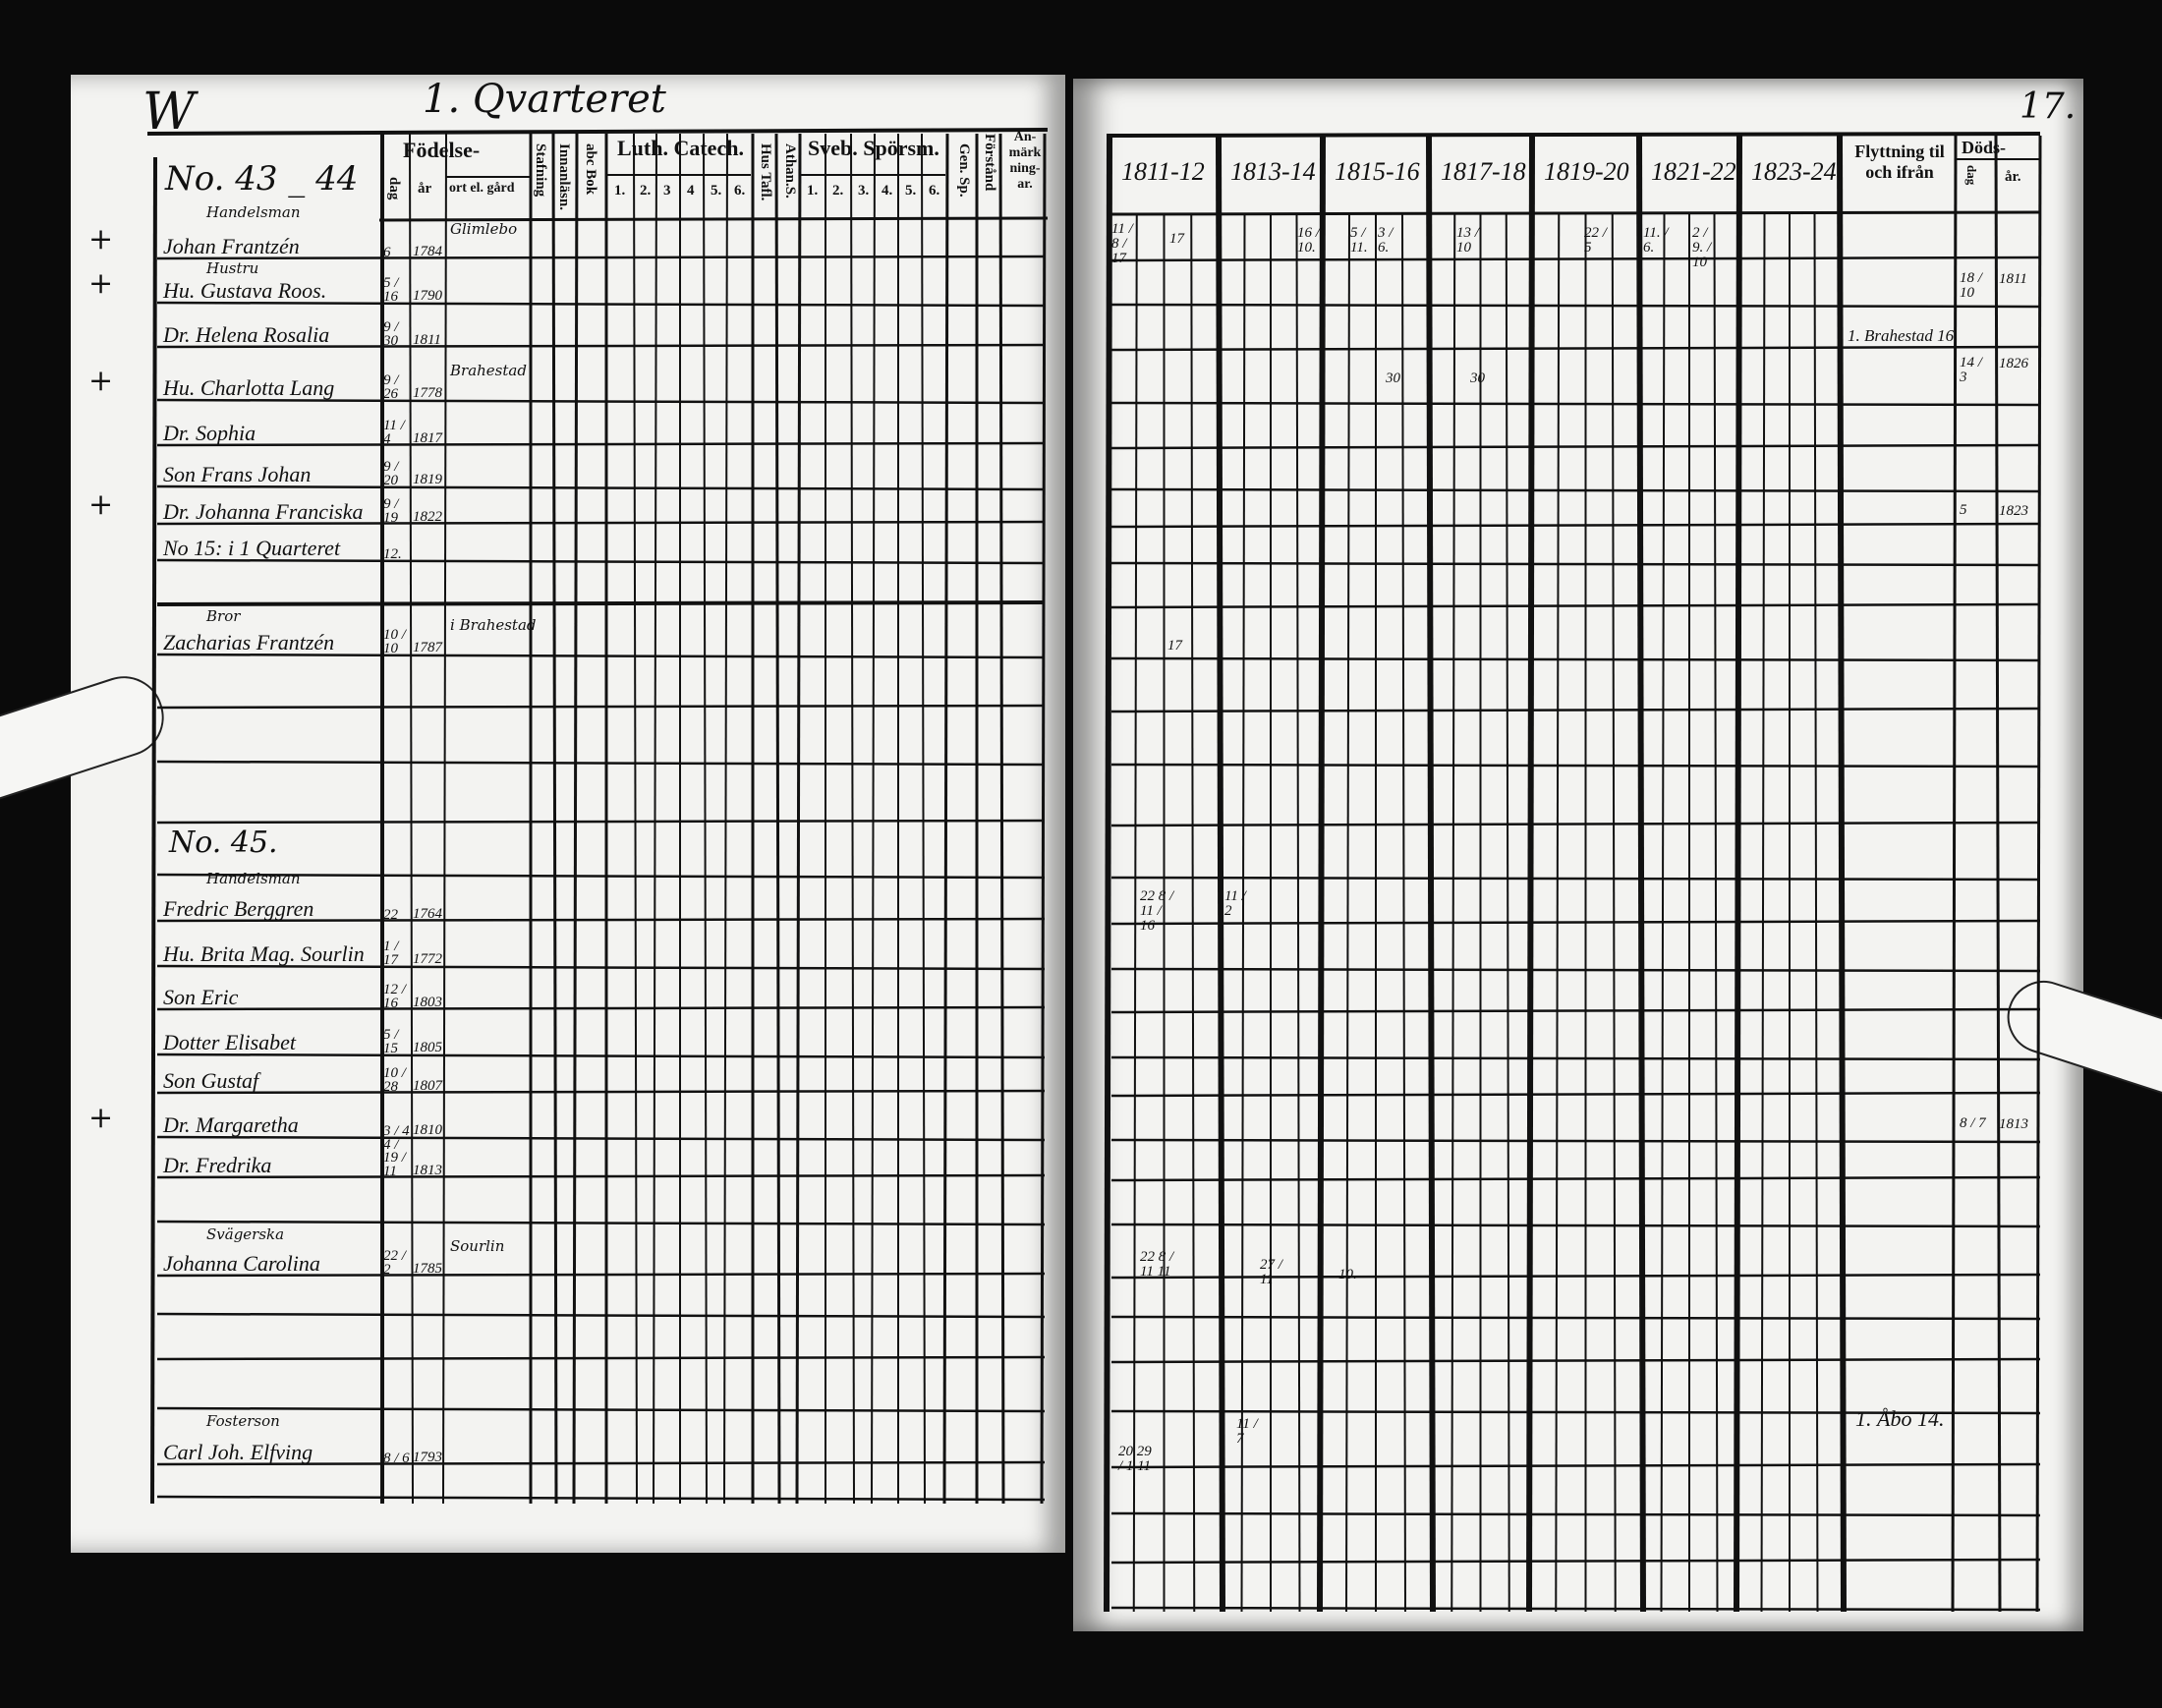  What do you see at coordinates (545, 99) in the screenshot?
I see `page-title: 1. Qvarteret` at bounding box center [545, 99].